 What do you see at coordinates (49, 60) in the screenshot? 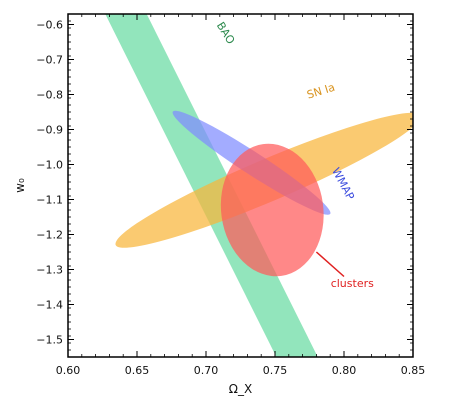
I see `y-tick-label: −0.7` at bounding box center [49, 60].